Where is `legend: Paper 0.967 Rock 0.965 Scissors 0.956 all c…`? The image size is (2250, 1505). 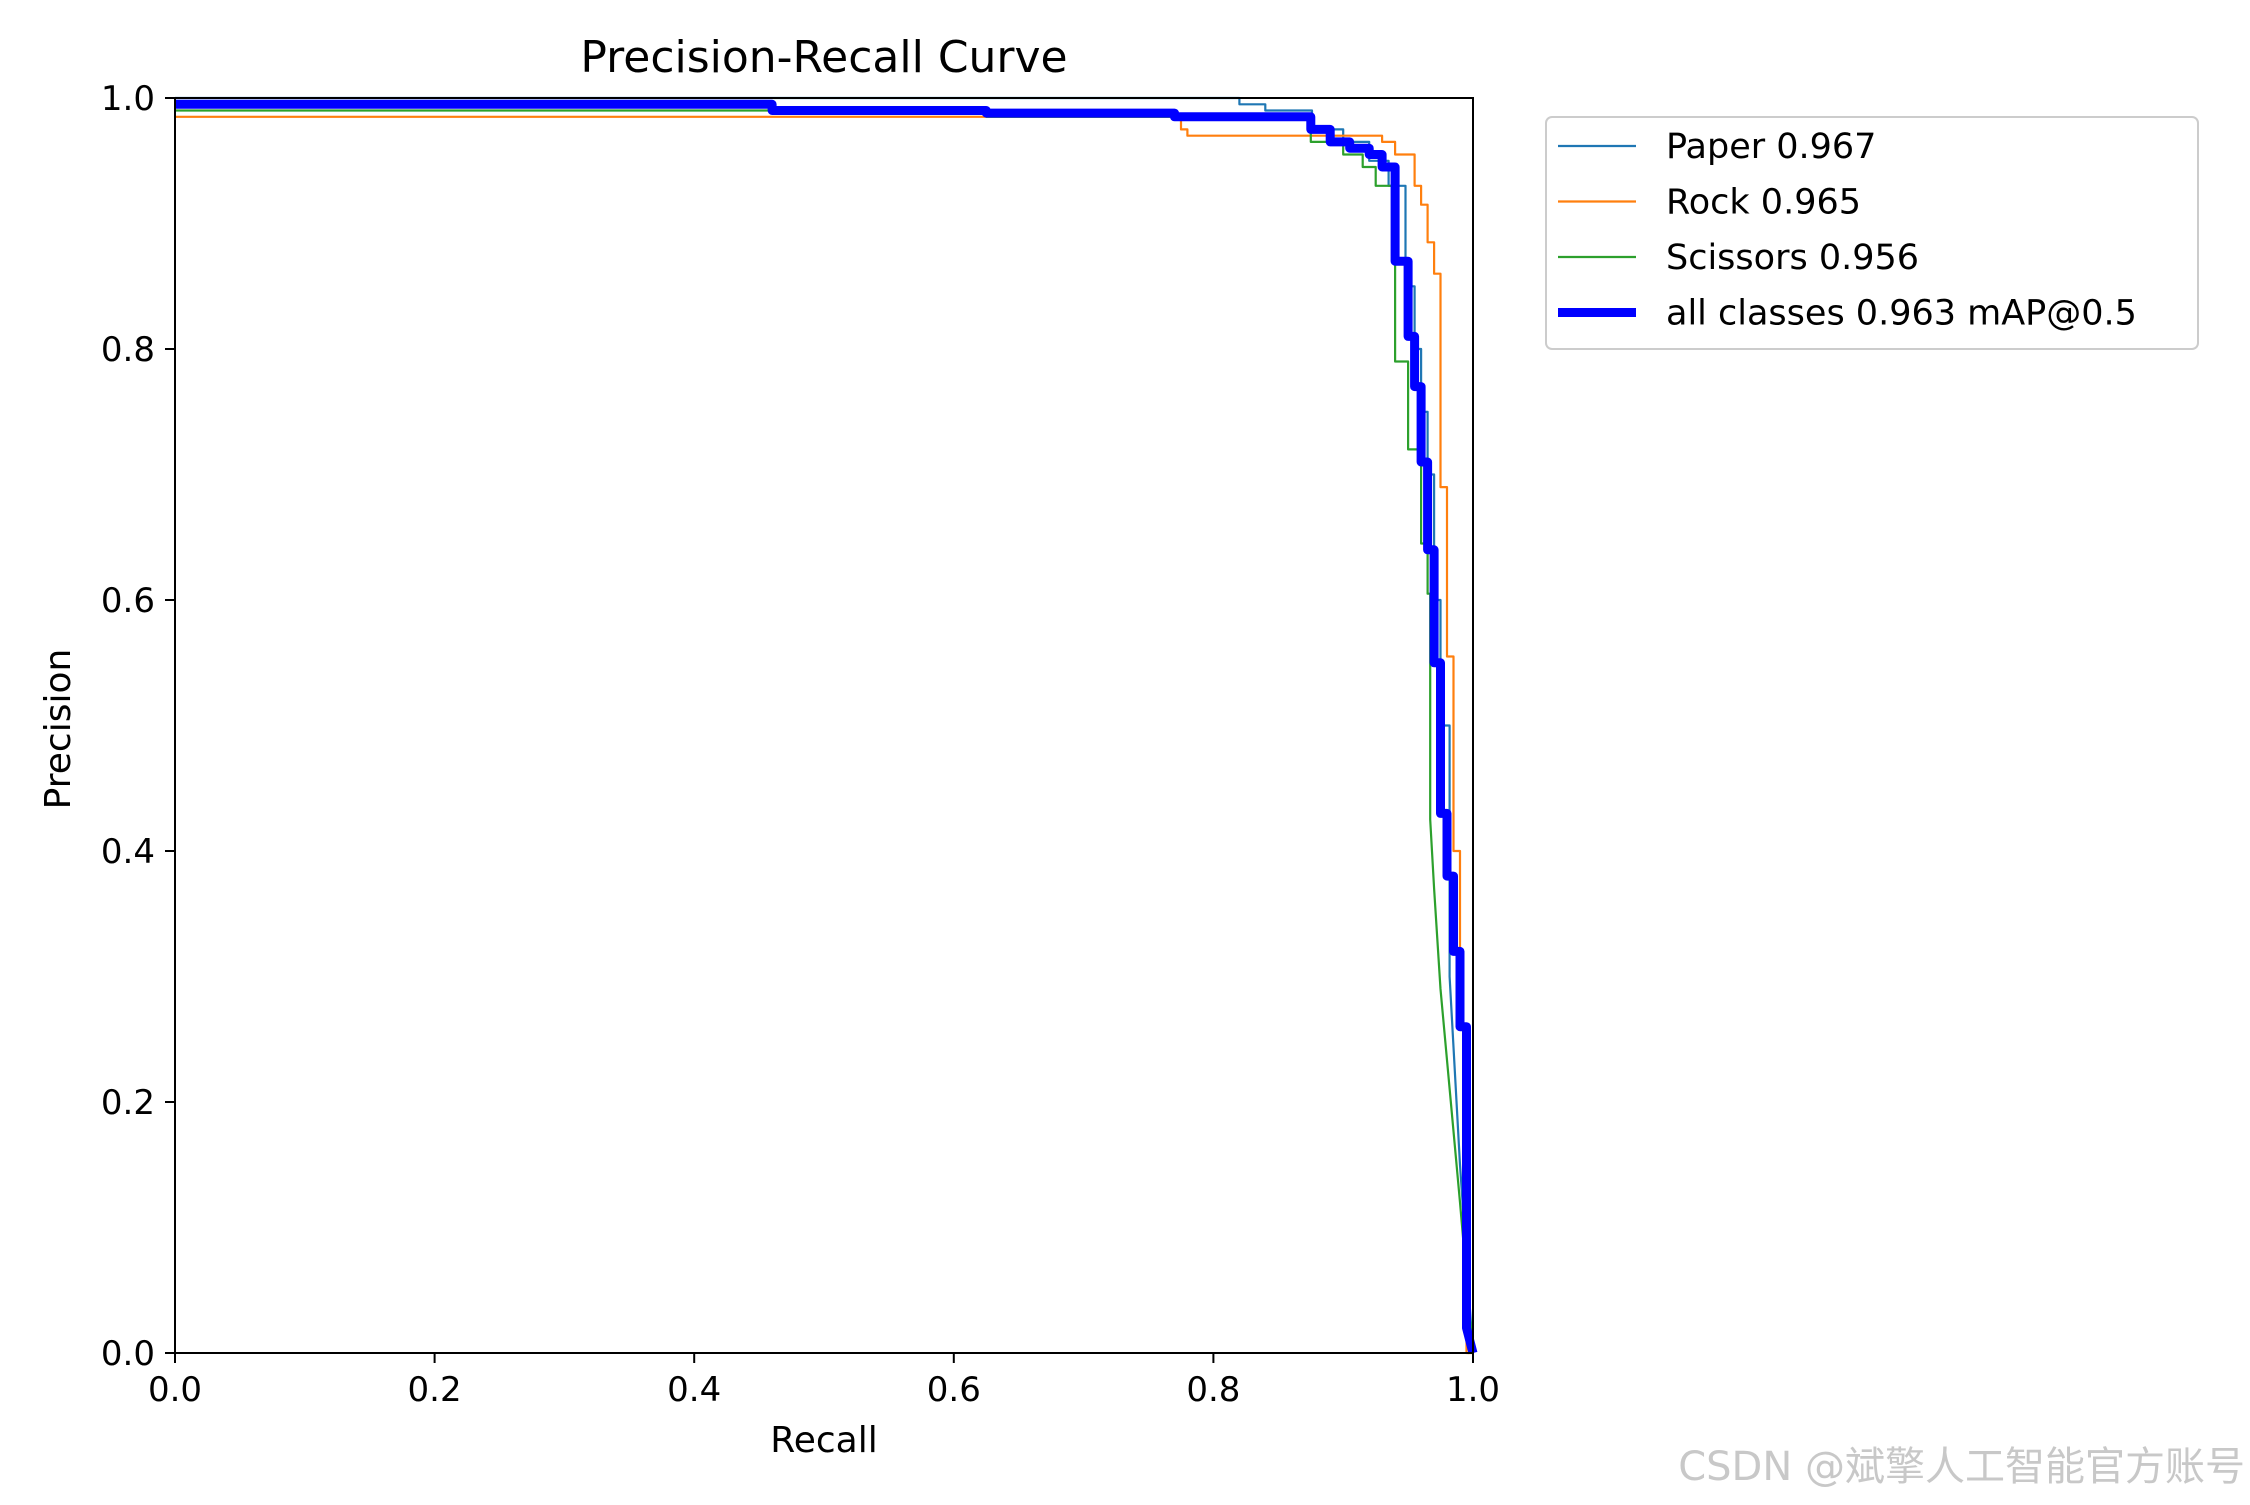 legend: Paper 0.967 Rock 0.965 Scissors 0.956 all c… is located at coordinates (1872, 233).